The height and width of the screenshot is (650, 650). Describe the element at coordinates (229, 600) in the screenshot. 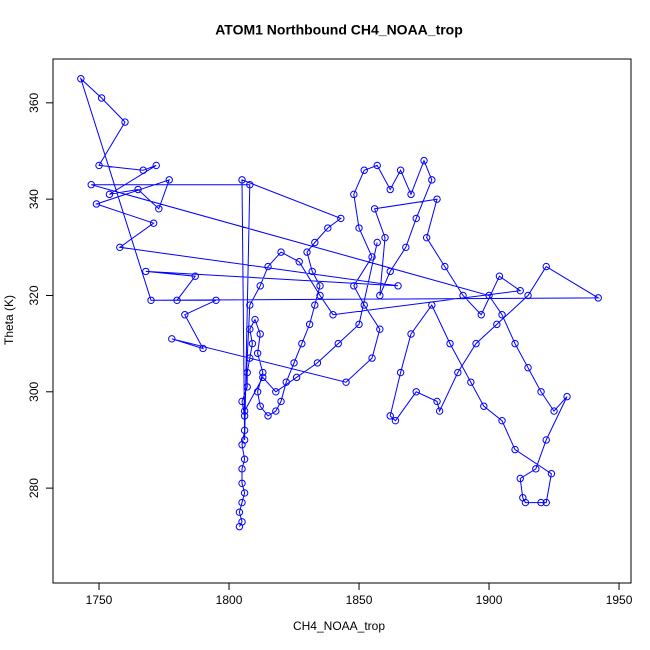

I see `x-tick-label: 1800` at that location.